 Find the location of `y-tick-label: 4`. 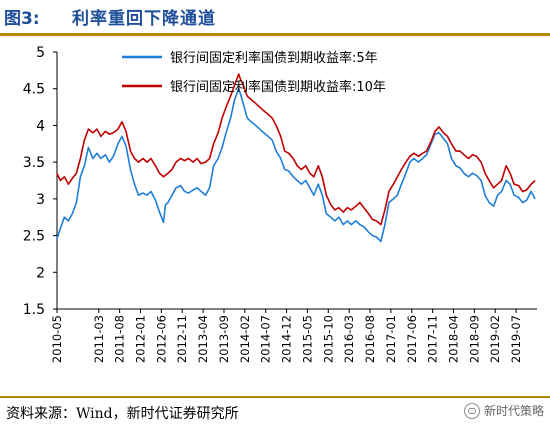

y-tick-label: 4 is located at coordinates (40, 126).